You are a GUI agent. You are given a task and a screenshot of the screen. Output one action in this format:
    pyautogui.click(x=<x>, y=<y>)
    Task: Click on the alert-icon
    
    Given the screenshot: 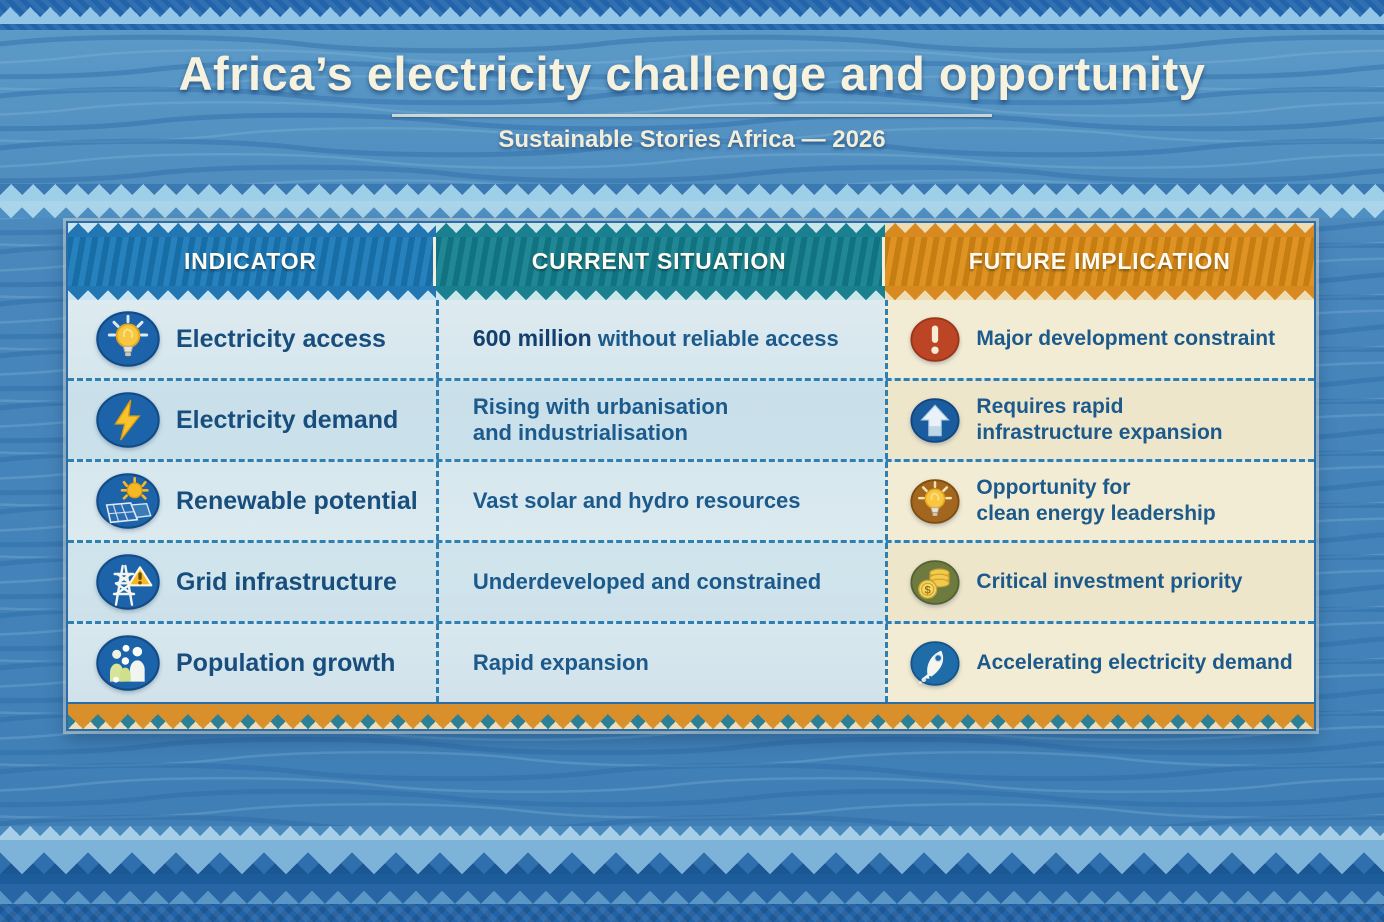 What is the action you would take?
    pyautogui.click(x=935, y=339)
    